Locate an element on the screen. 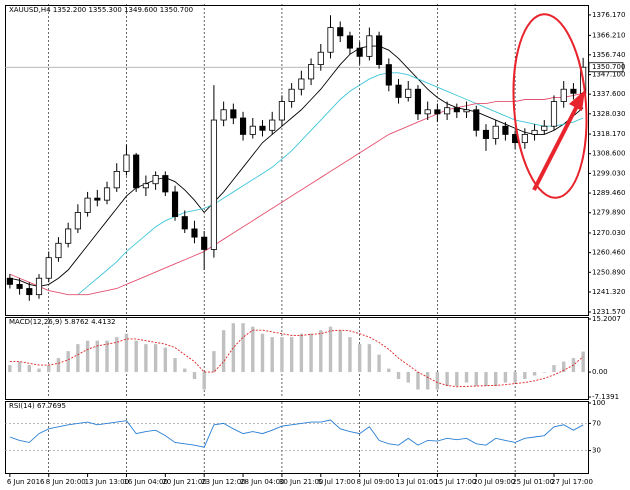 Image resolution: width=630 pixels, height=490 pixels. y-tick-label: 1299.030 is located at coordinates (608, 173).